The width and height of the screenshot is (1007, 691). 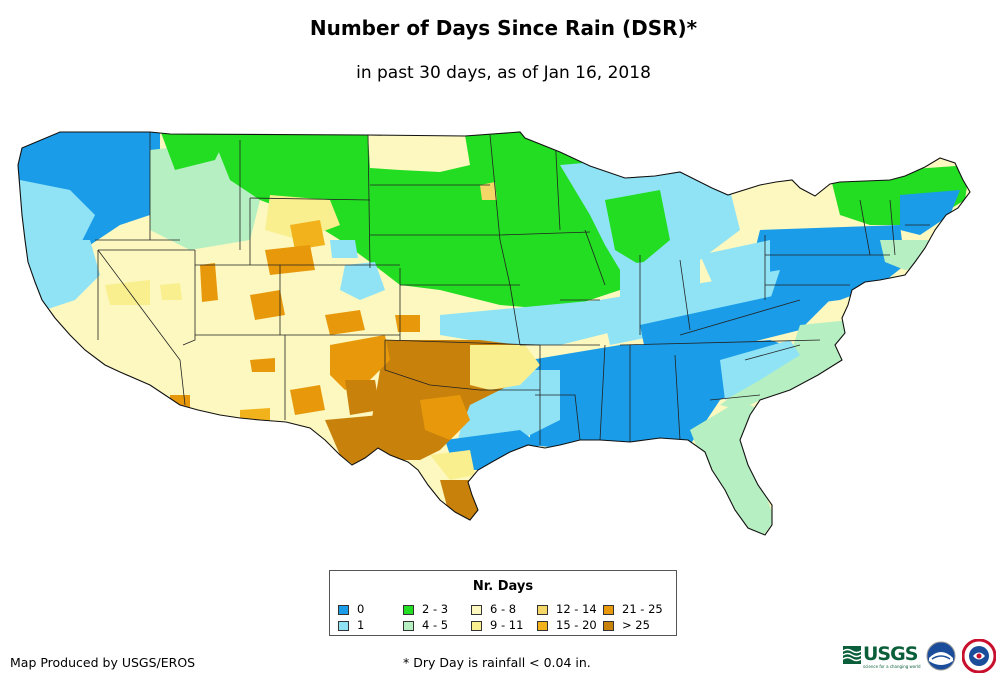 I want to click on legend-item-0: 0, so click(x=351, y=609).